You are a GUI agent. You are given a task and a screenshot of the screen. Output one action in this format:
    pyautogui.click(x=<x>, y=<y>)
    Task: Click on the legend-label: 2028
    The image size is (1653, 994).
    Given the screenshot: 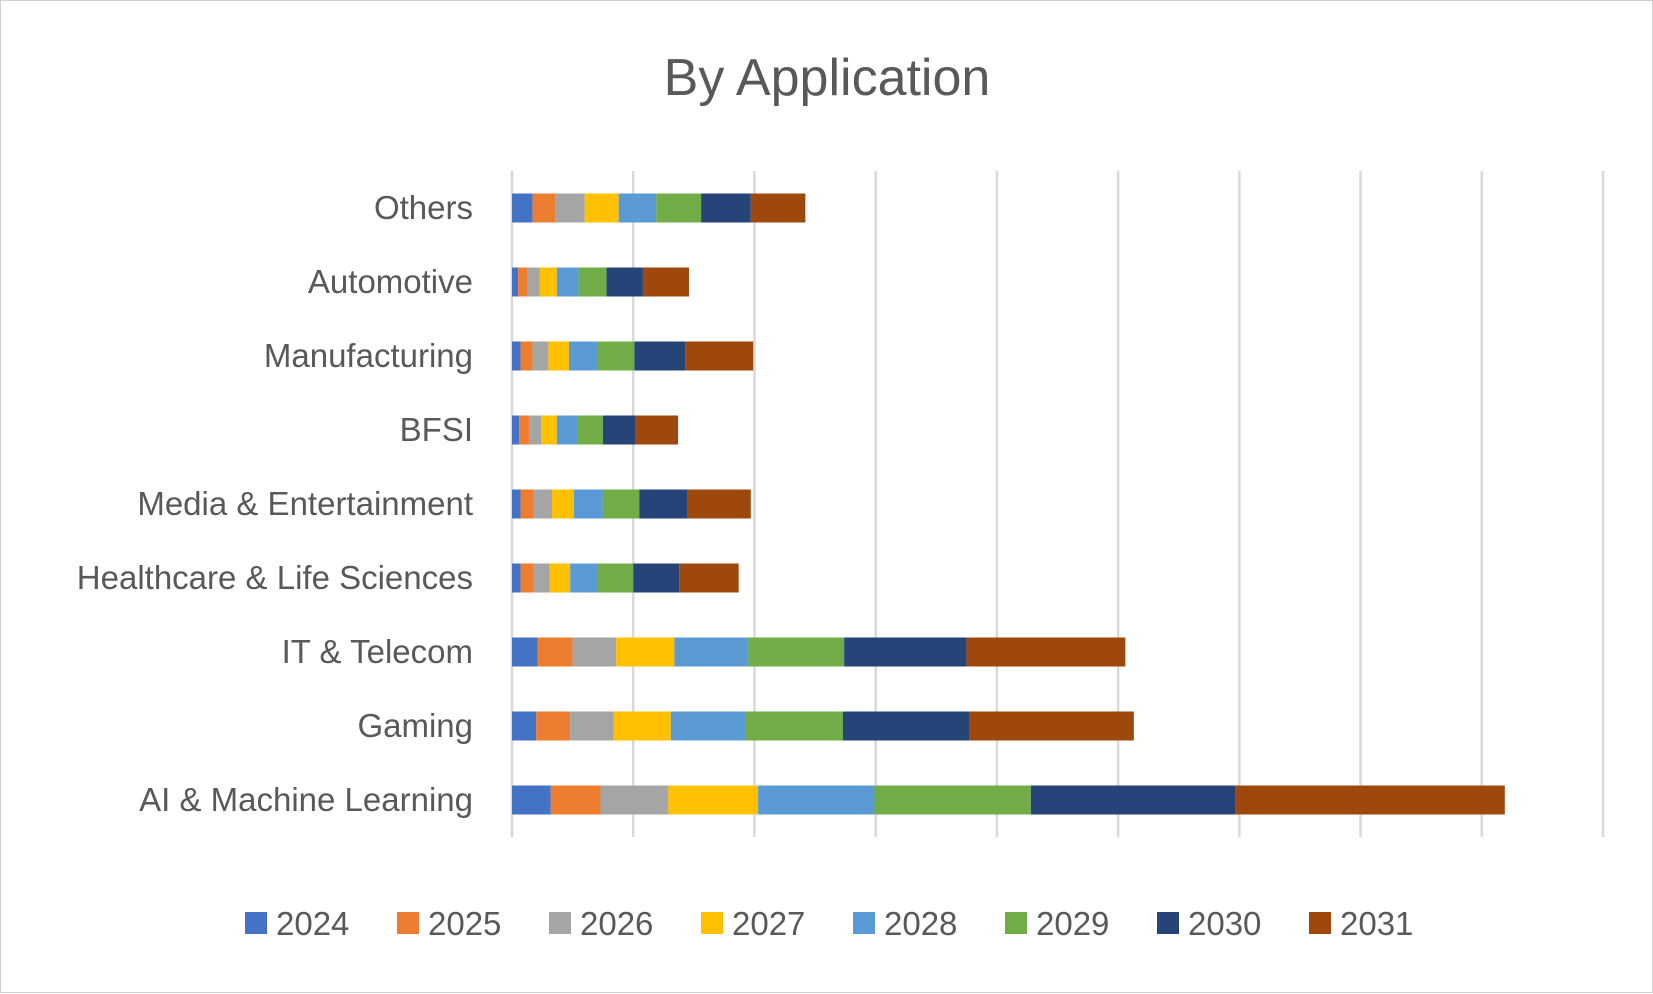 What is the action you would take?
    pyautogui.click(x=920, y=923)
    